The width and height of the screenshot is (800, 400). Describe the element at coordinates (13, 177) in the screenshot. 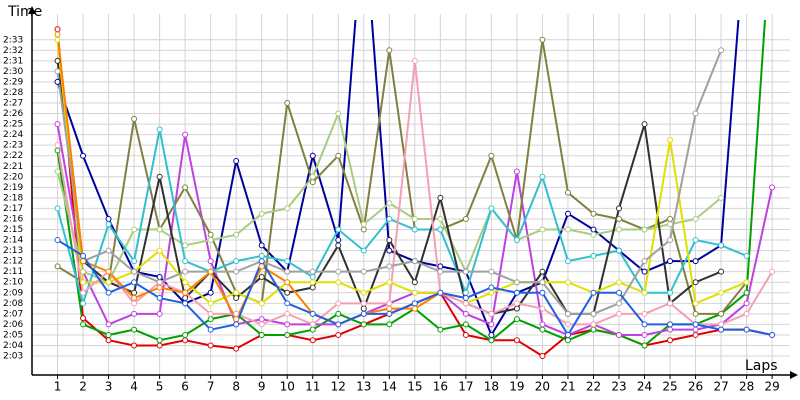

I see `y-tick-label: 2:20` at that location.